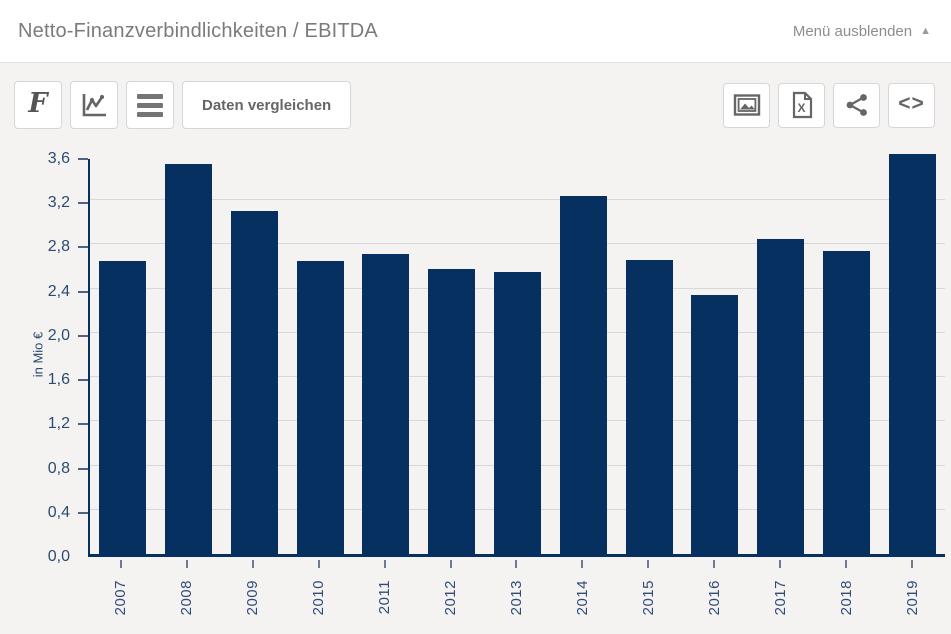 This screenshot has height=634, width=951. Describe the element at coordinates (451, 598) in the screenshot. I see `x-tick-label: 2012` at that location.